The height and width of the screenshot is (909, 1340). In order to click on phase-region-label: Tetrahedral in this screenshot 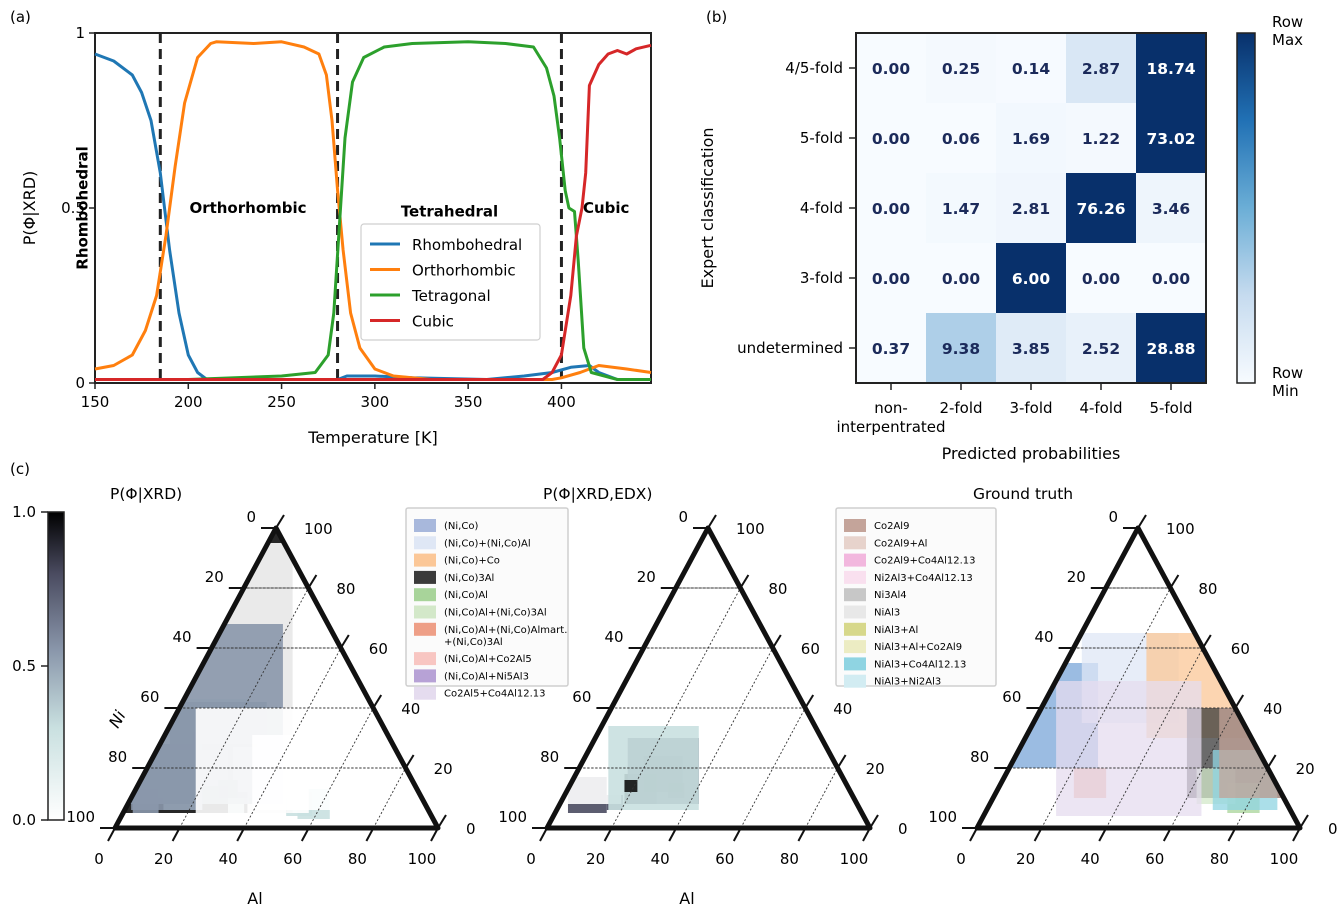, I will do `click(449, 212)`.